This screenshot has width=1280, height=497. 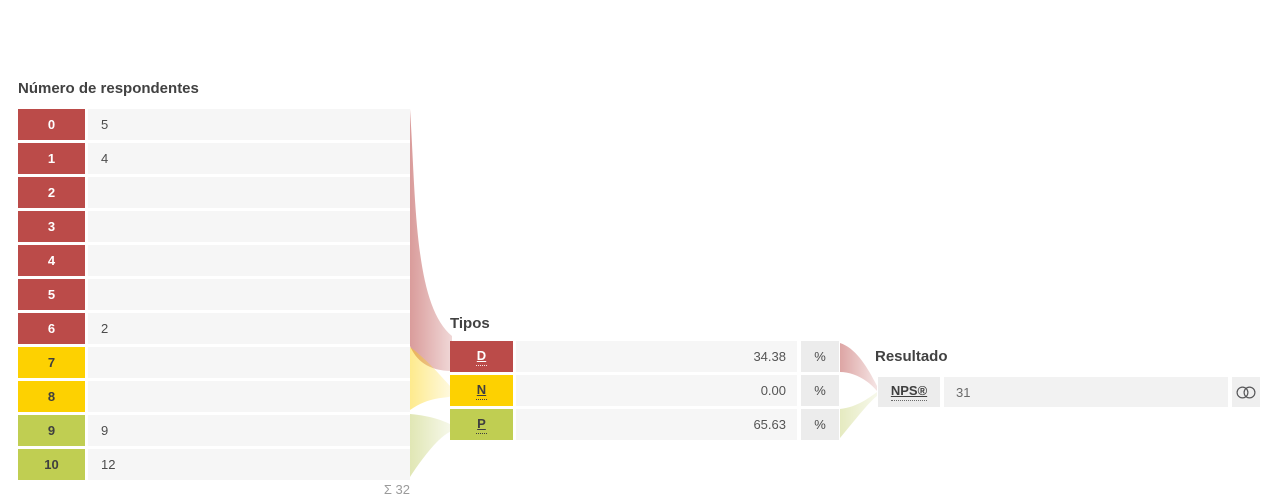 I want to click on respondent-row-1: 1, so click(x=214, y=158).